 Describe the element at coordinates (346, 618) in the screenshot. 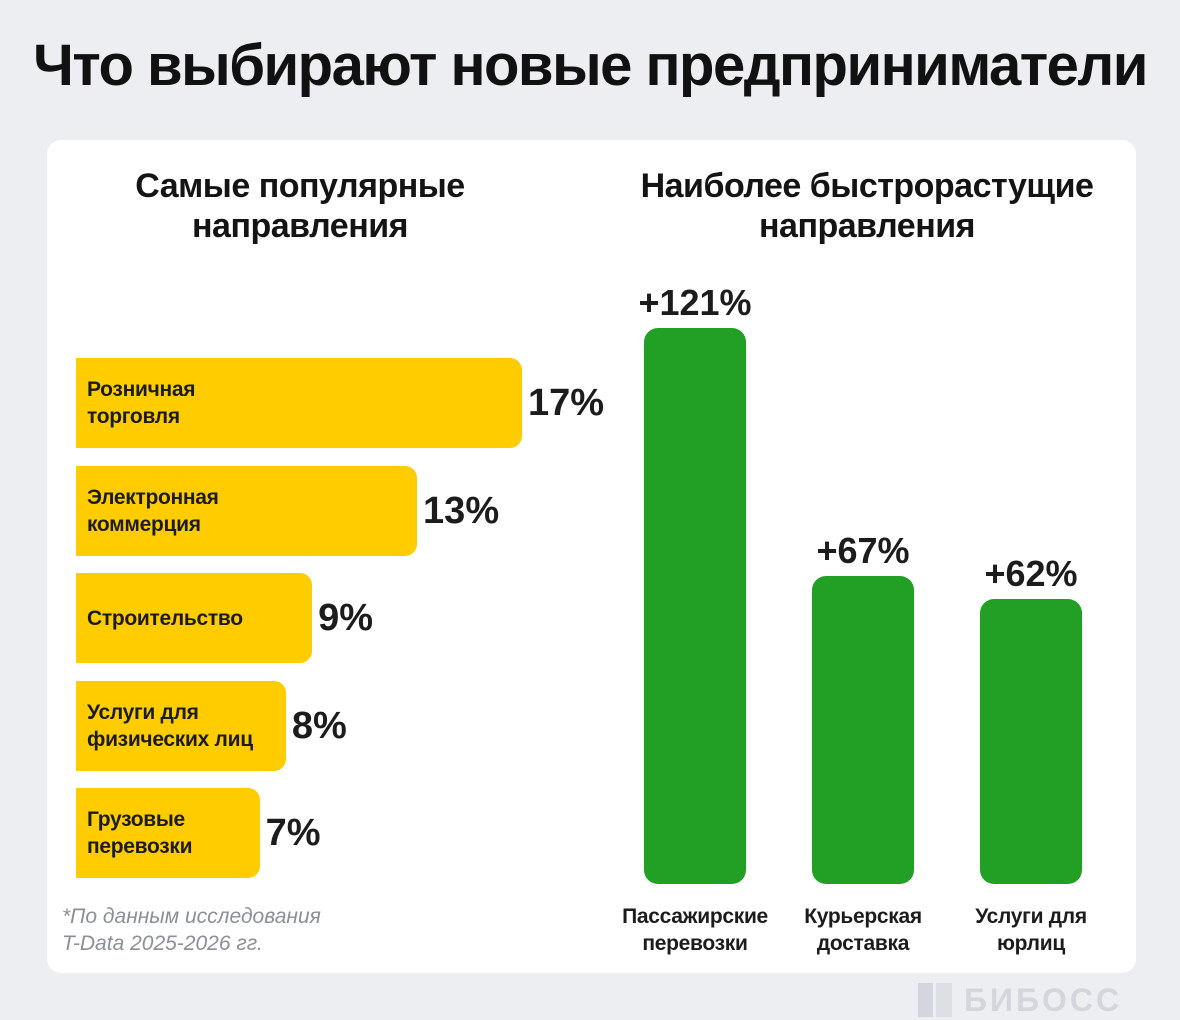

I see `popular-bar-value: 9%` at that location.